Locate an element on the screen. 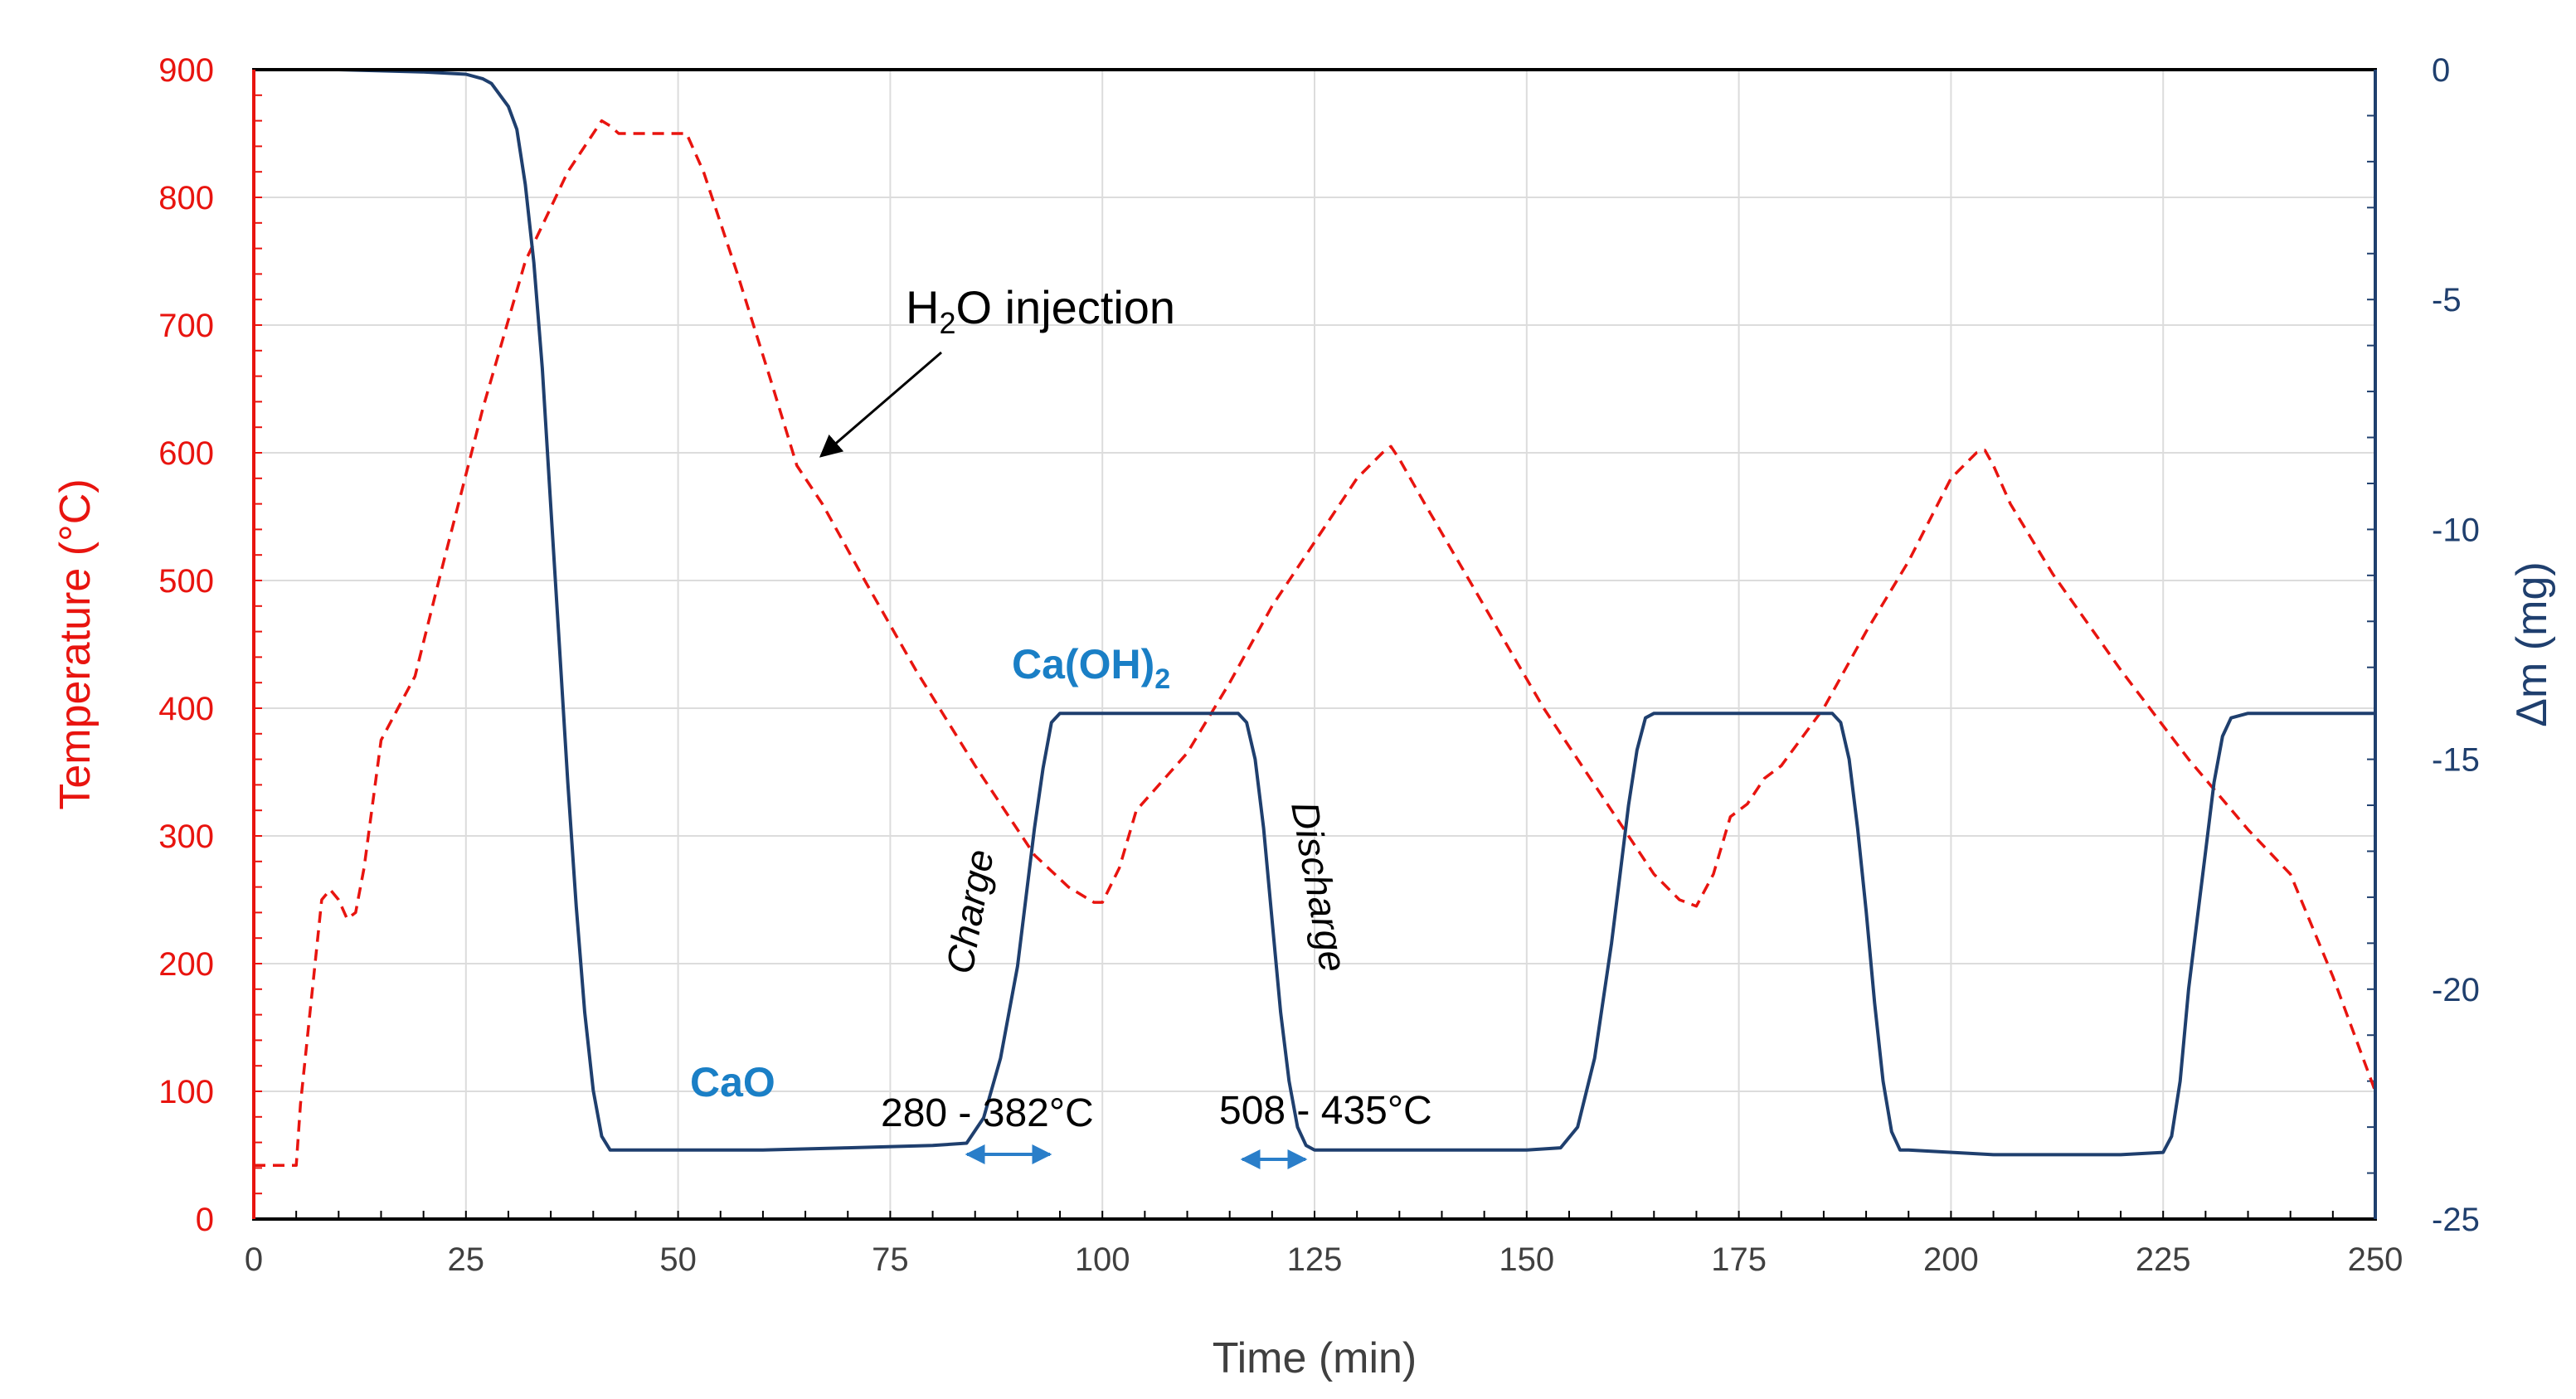 Image resolution: width=2576 pixels, height=1399 pixels. left-tick-label-9: 900 is located at coordinates (186, 70).